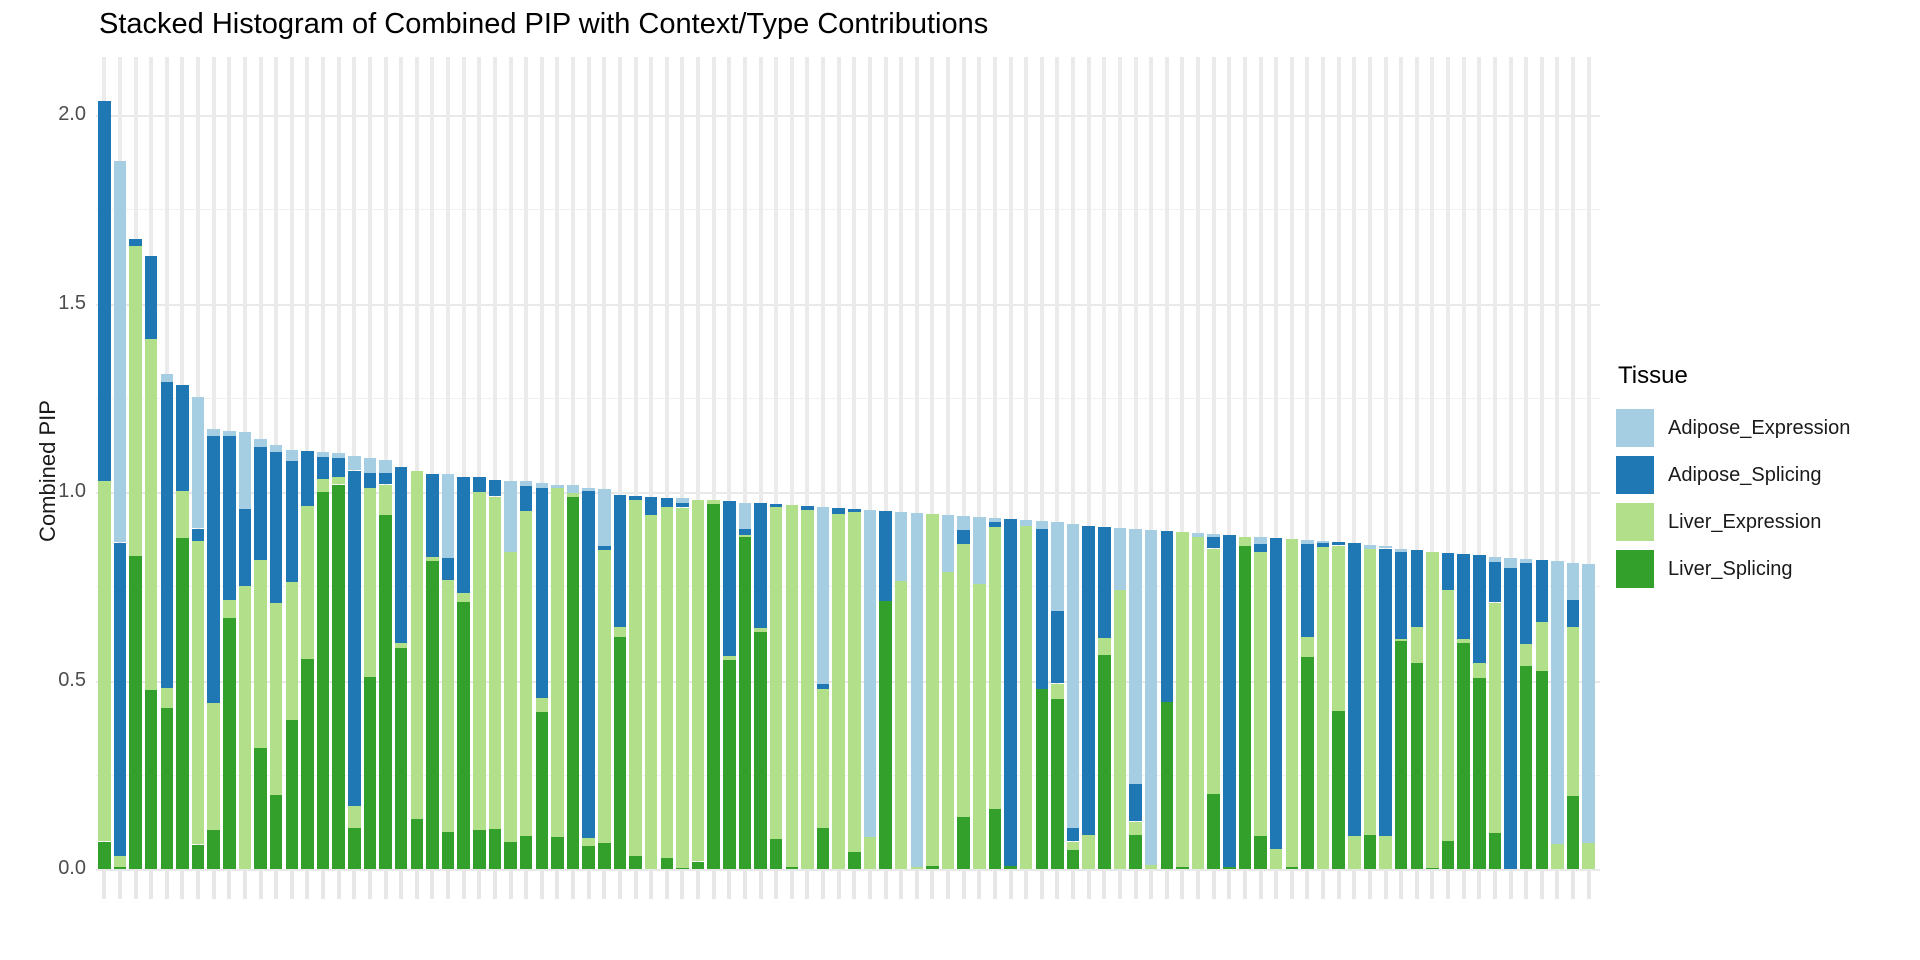 Image resolution: width=1920 pixels, height=960 pixels. I want to click on legend-swatch-icon, so click(1635, 522).